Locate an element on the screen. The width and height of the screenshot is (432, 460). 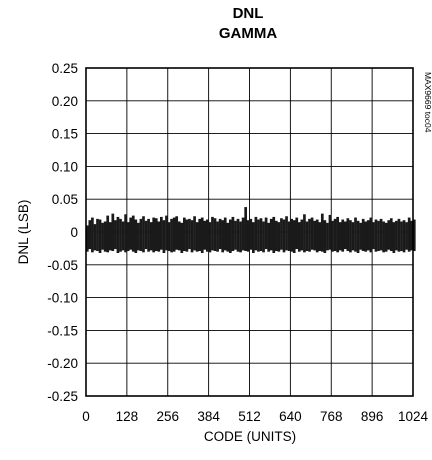
y-axis-label: DNL (LSB) is located at coordinates (23, 232).